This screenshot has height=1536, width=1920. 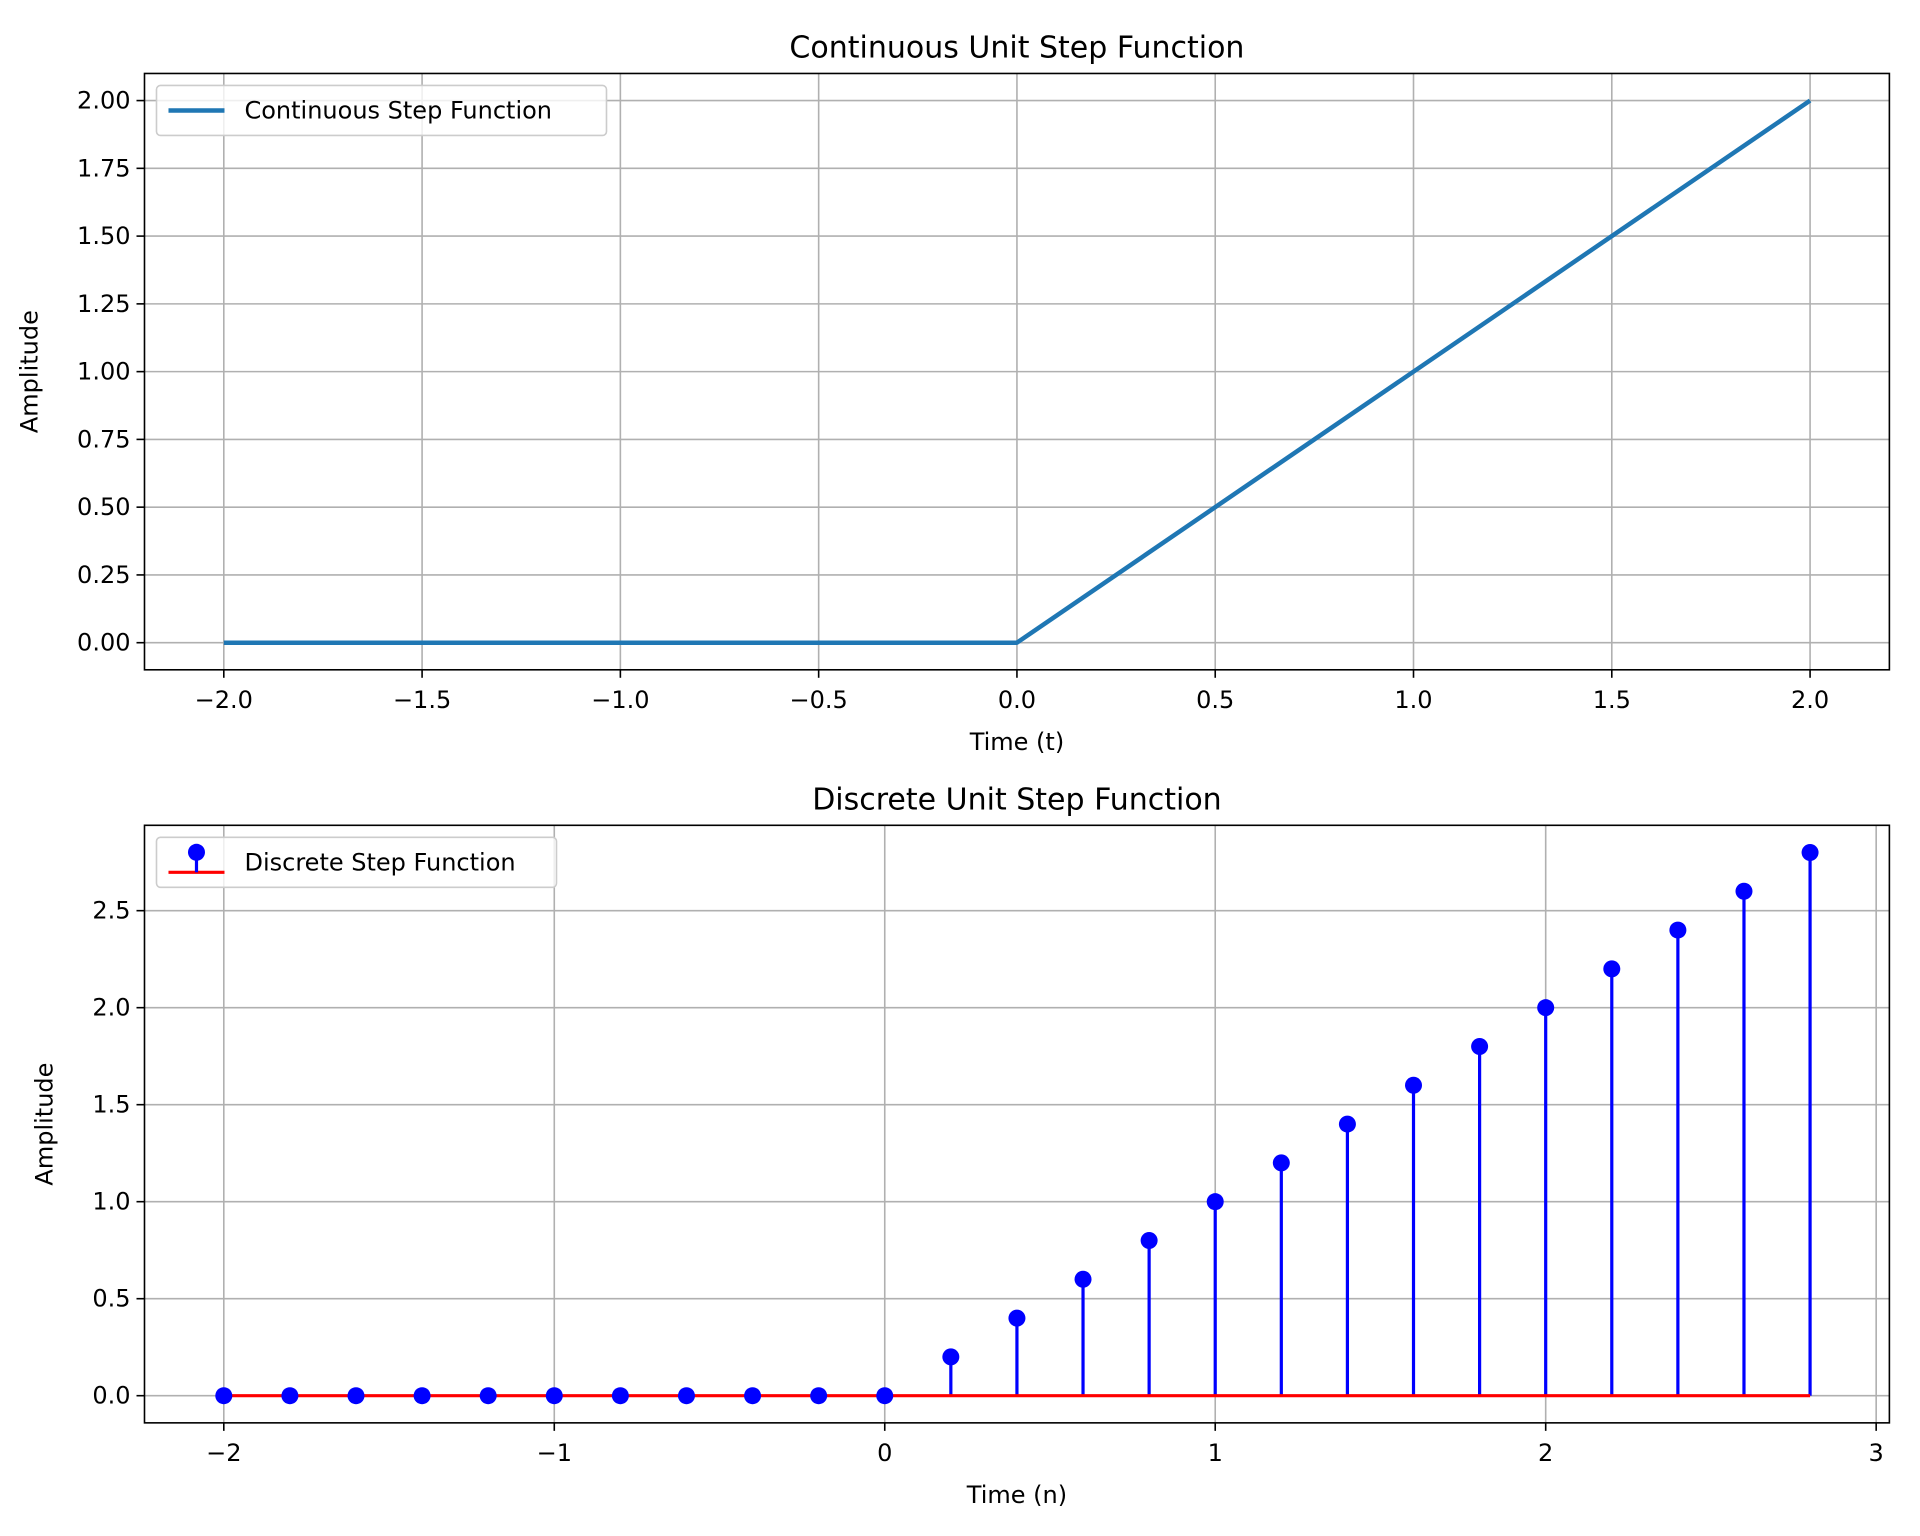 I want to click on discrete-y-tick-label: 1.5, so click(x=111, y=1105).